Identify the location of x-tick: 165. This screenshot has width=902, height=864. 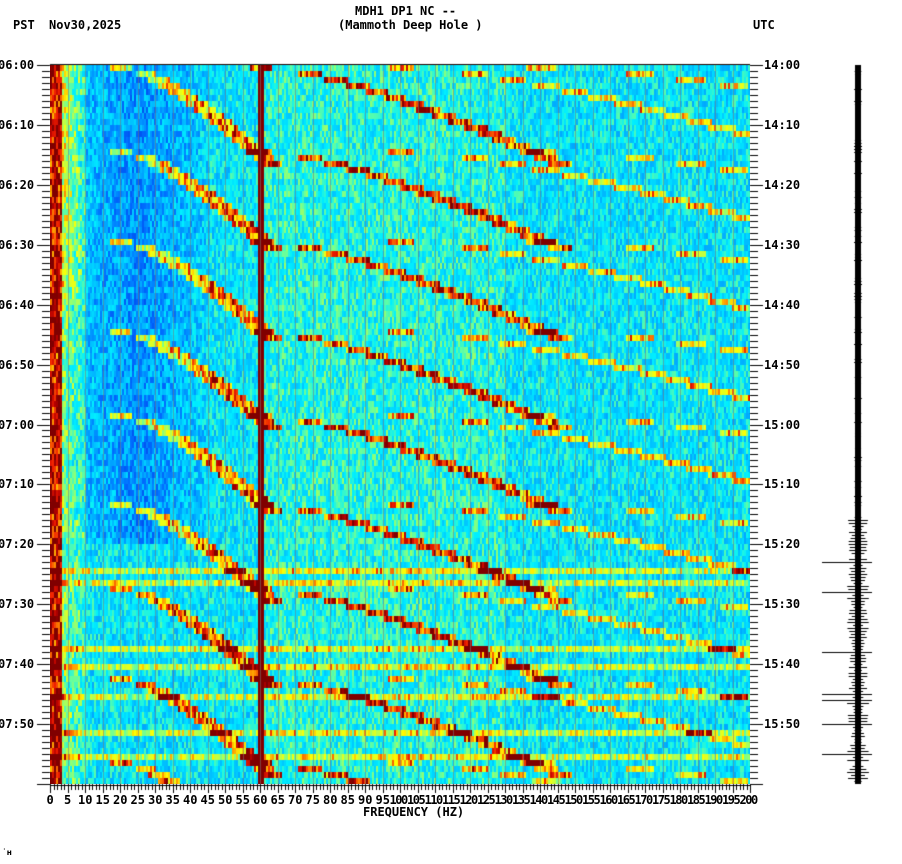
(626, 800).